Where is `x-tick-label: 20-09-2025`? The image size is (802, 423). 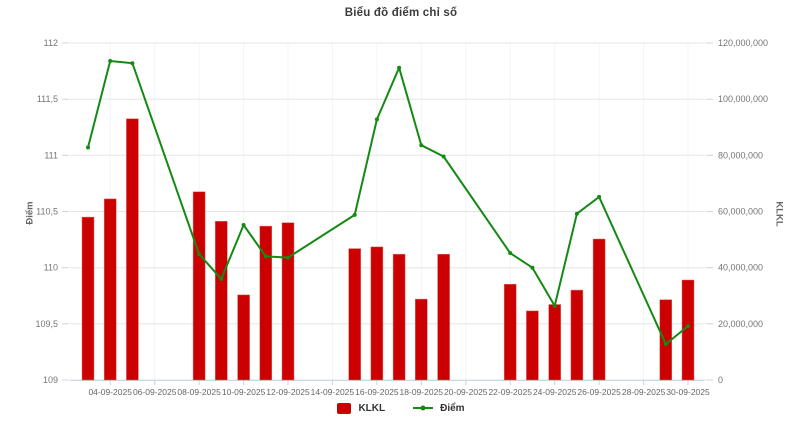 x-tick-label: 20-09-2025 is located at coordinates (466, 392).